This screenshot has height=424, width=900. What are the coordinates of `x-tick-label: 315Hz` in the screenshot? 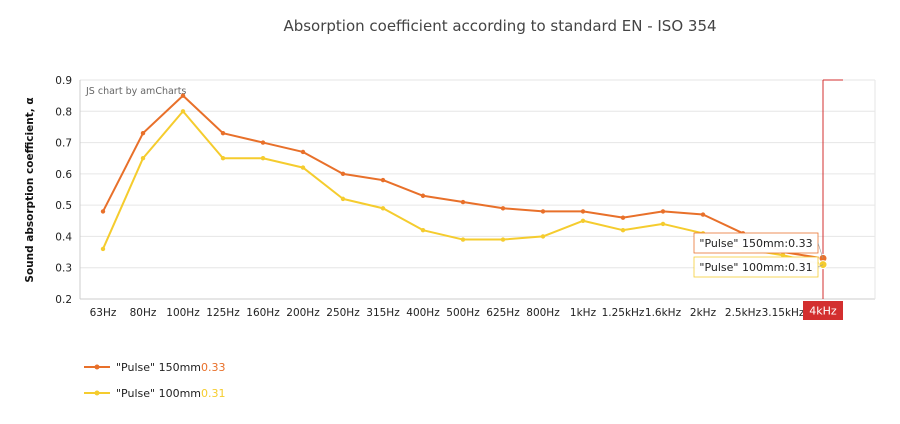 It's located at (383, 313).